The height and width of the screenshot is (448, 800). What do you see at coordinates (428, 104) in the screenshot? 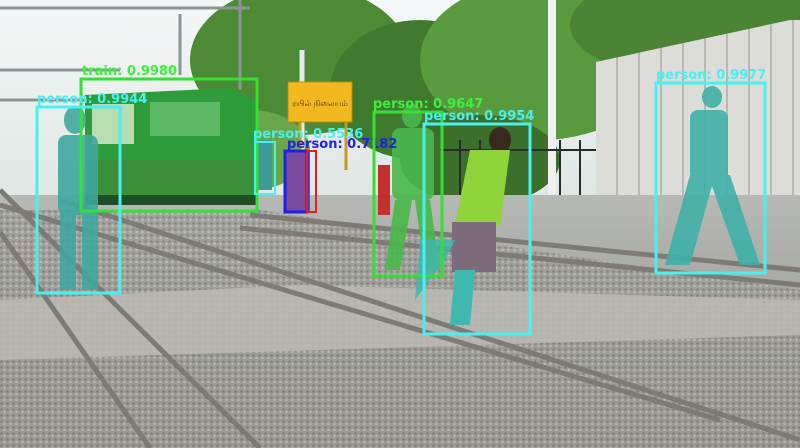
I see `detection-label: person: 0.9647` at bounding box center [428, 104].